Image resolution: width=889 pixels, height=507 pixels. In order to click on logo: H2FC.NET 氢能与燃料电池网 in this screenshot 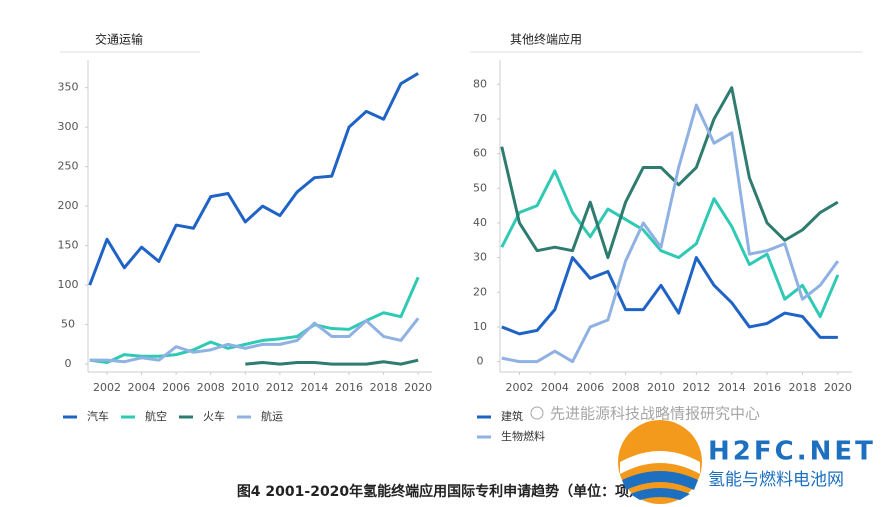, I will do `click(747, 462)`.